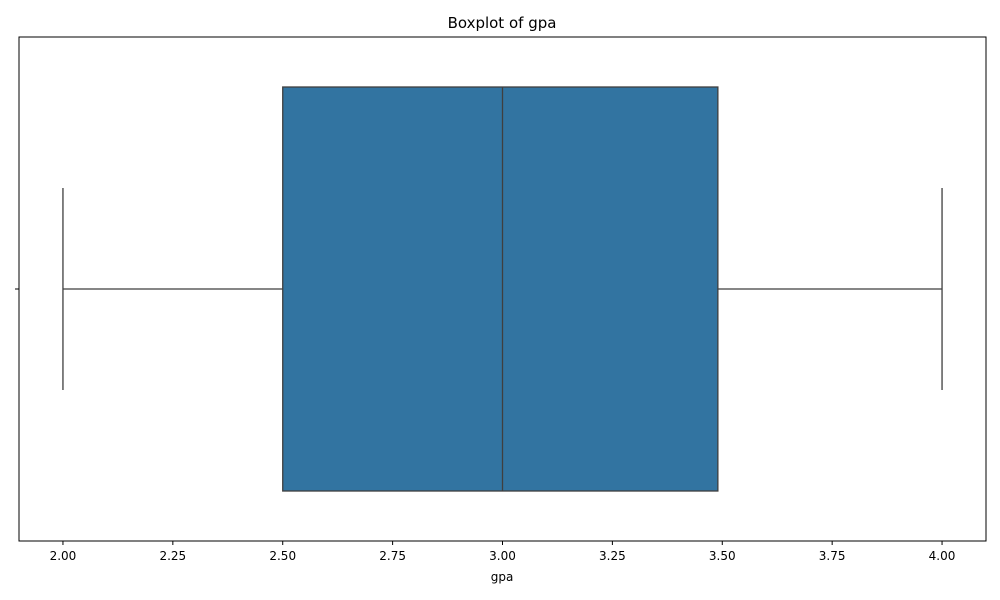 Image resolution: width=1000 pixels, height=600 pixels. Describe the element at coordinates (942, 556) in the screenshot. I see `x-tick-label: 4.00` at that location.